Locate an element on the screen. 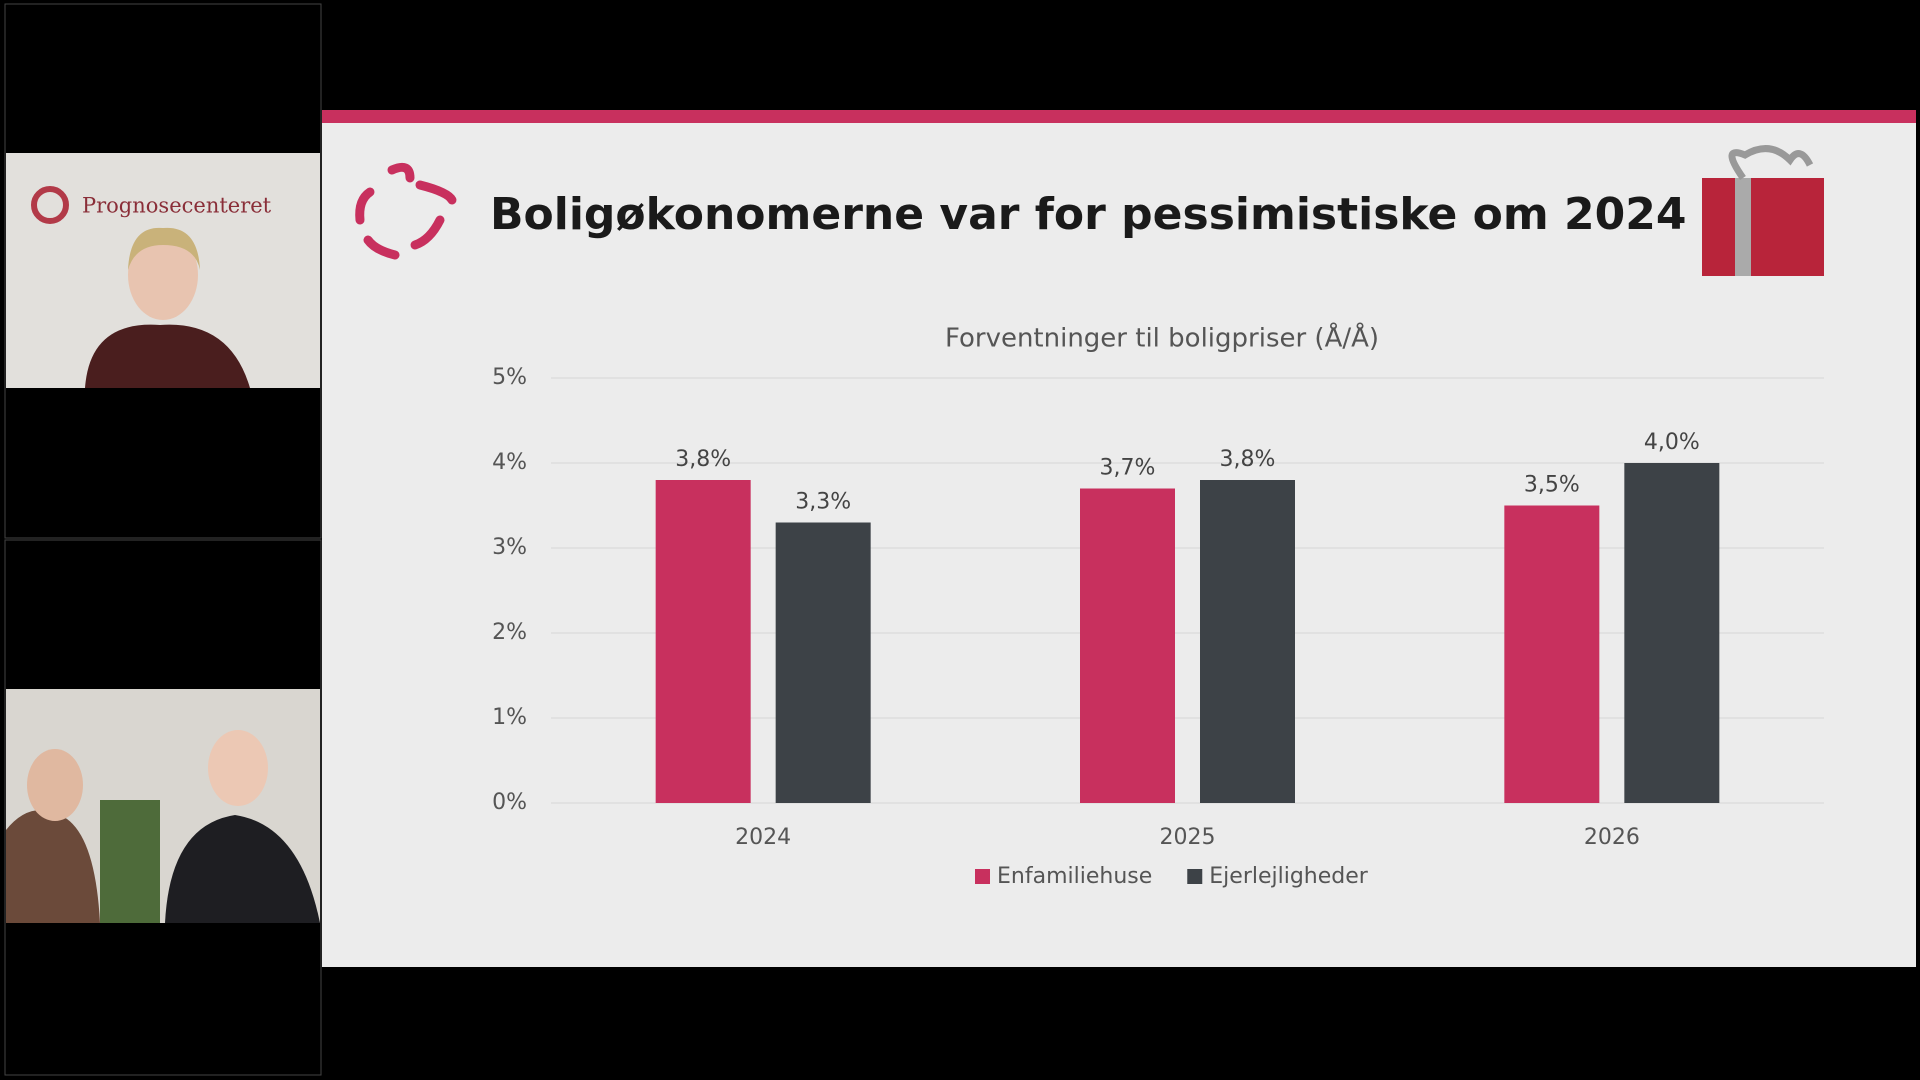 The width and height of the screenshot is (1920, 1080). y-tick-label: 1% is located at coordinates (509, 717).